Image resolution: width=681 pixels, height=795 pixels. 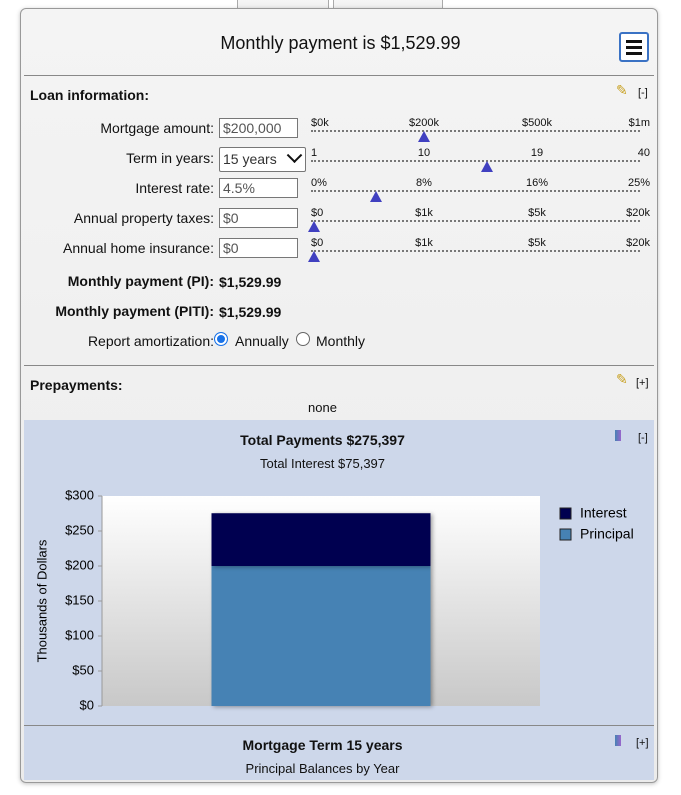 What do you see at coordinates (79, 494) in the screenshot?
I see `y-tick-label: $300` at bounding box center [79, 494].